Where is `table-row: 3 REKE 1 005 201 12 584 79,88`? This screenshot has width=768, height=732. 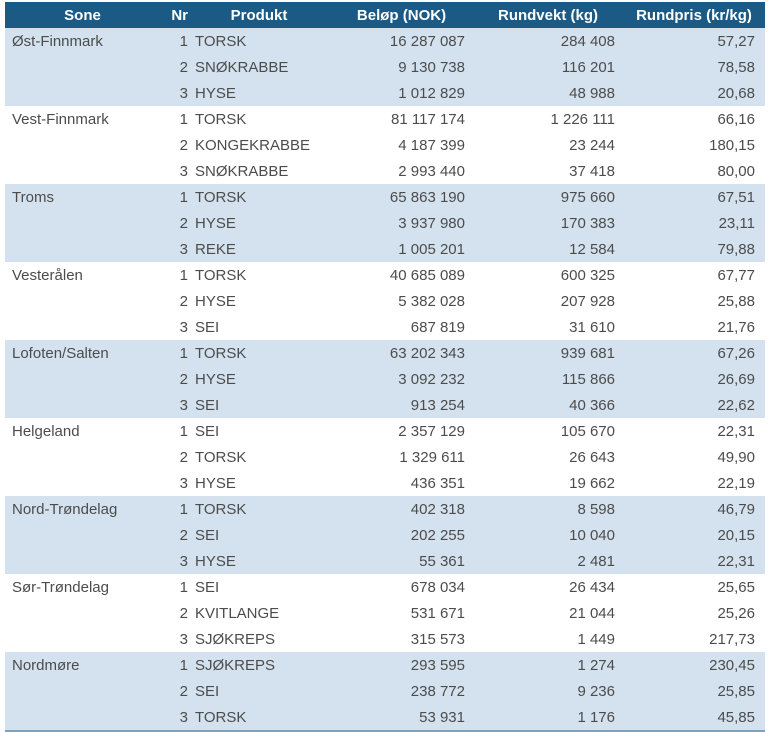 table-row: 3 REKE 1 005 201 12 584 79,88 is located at coordinates (385, 249).